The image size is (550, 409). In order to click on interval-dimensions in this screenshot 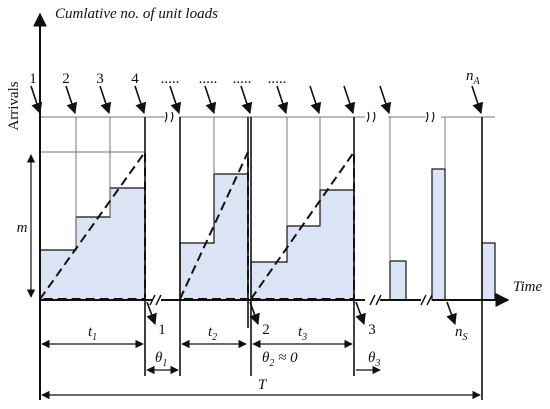, I will do `click(261, 369)`.